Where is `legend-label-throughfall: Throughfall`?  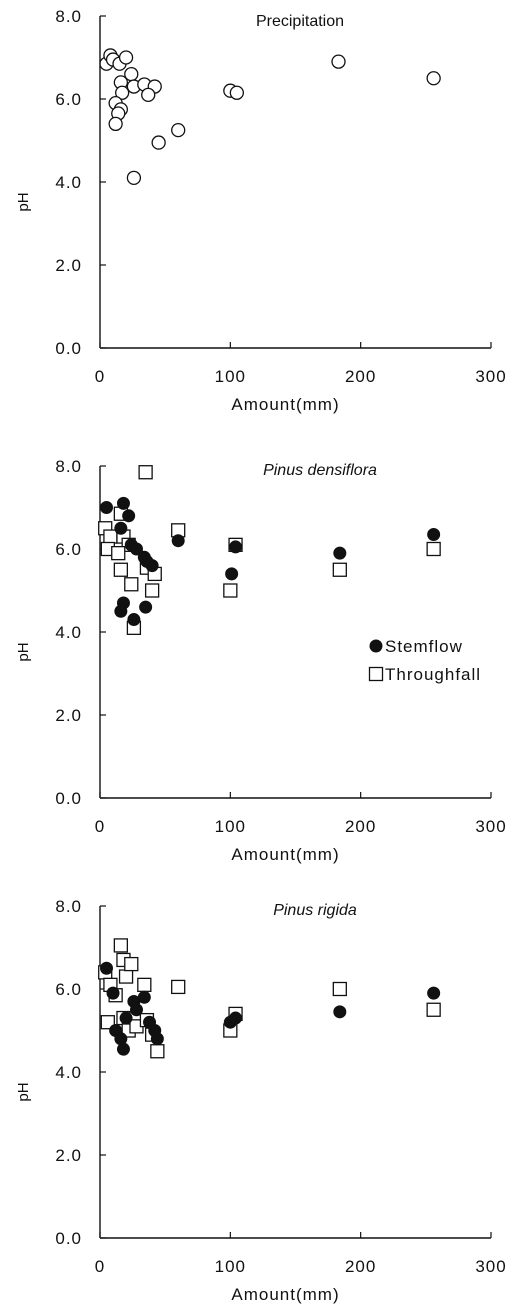
legend-label-throughfall: Throughfall is located at coordinates (433, 674).